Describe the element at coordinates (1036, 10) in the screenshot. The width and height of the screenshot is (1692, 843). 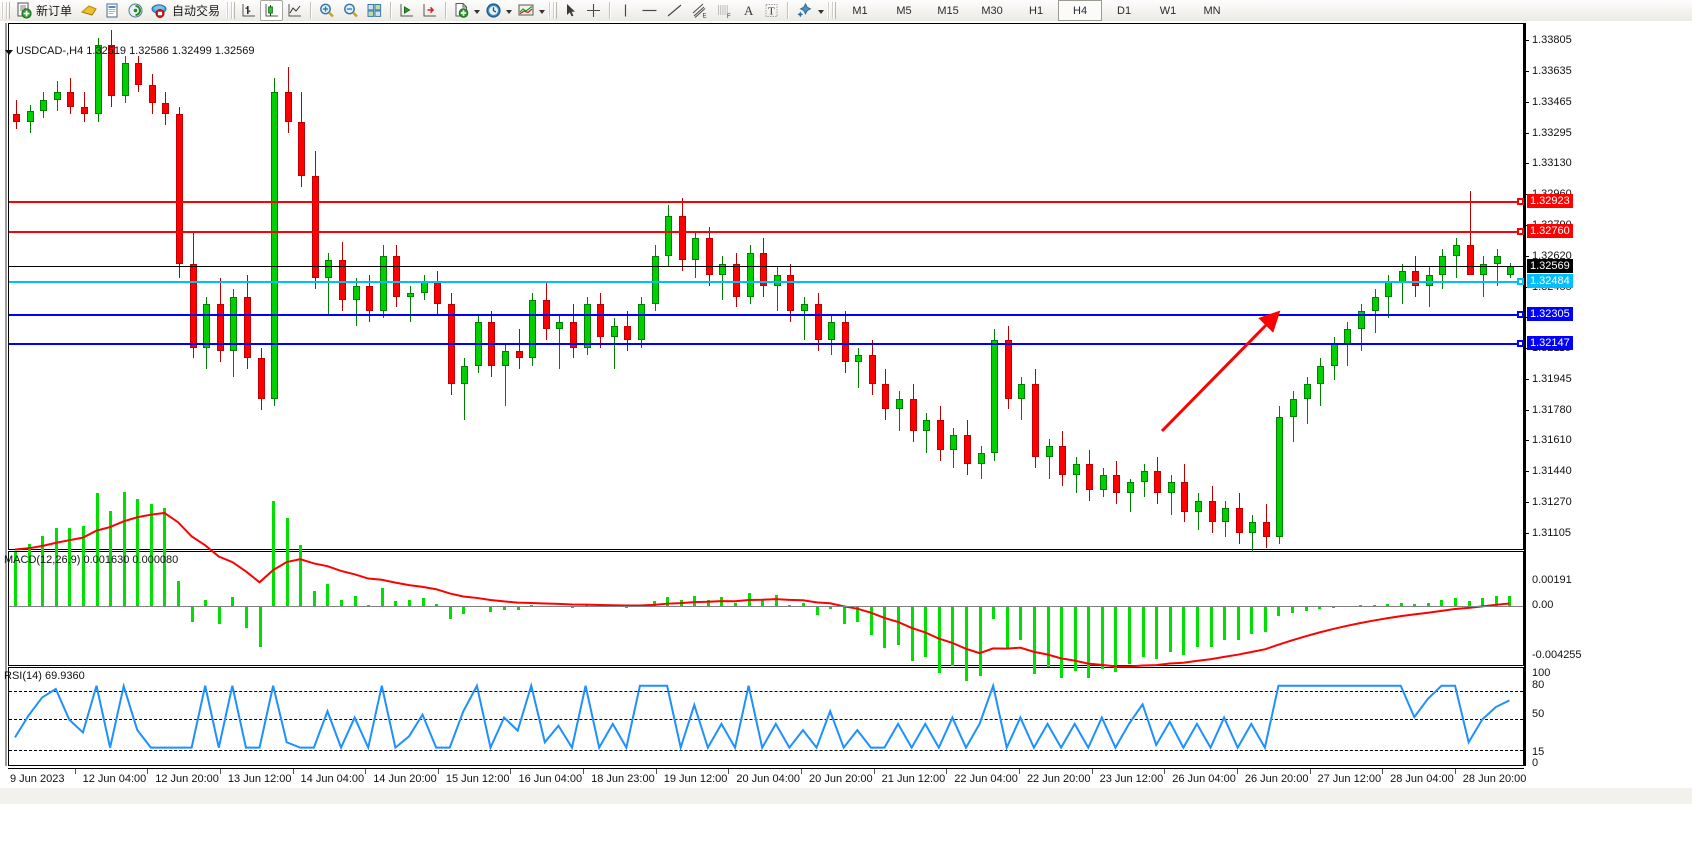
I see `timeframe-h1: H1` at that location.